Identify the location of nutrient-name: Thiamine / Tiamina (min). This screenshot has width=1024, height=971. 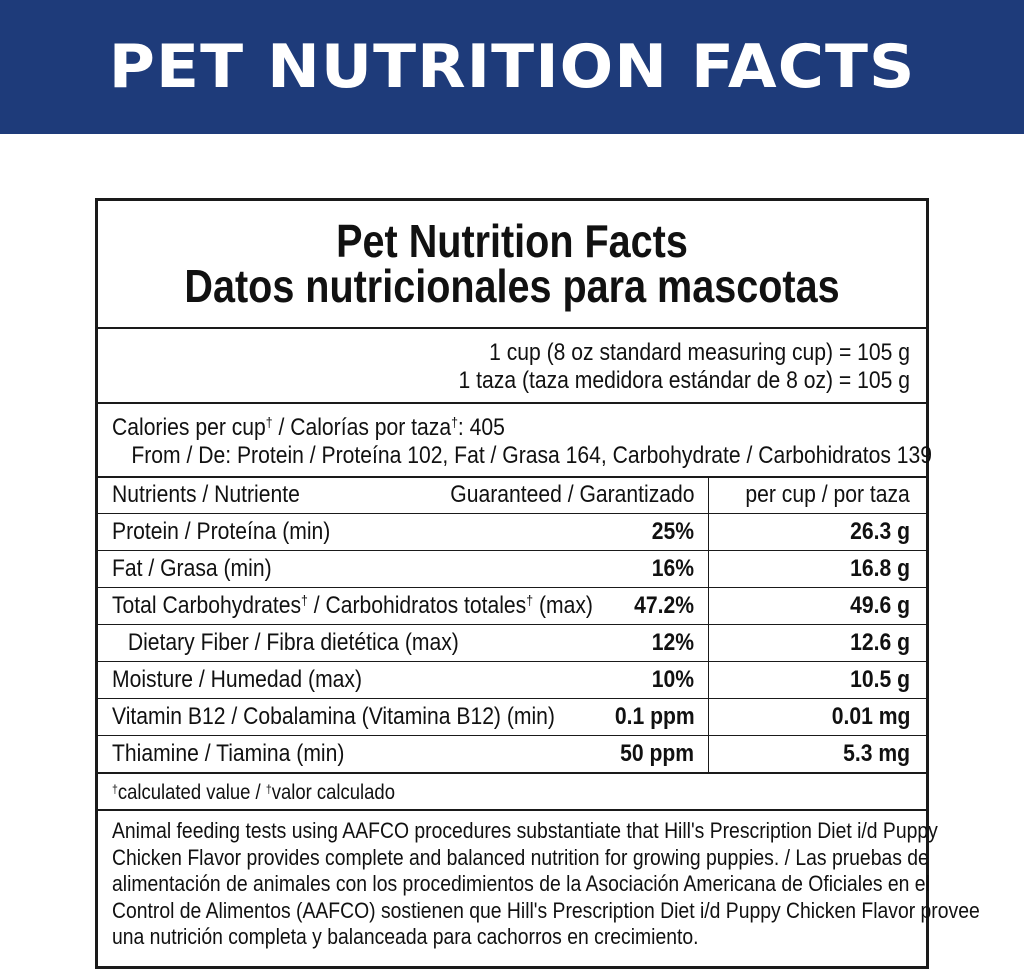
(228, 753).